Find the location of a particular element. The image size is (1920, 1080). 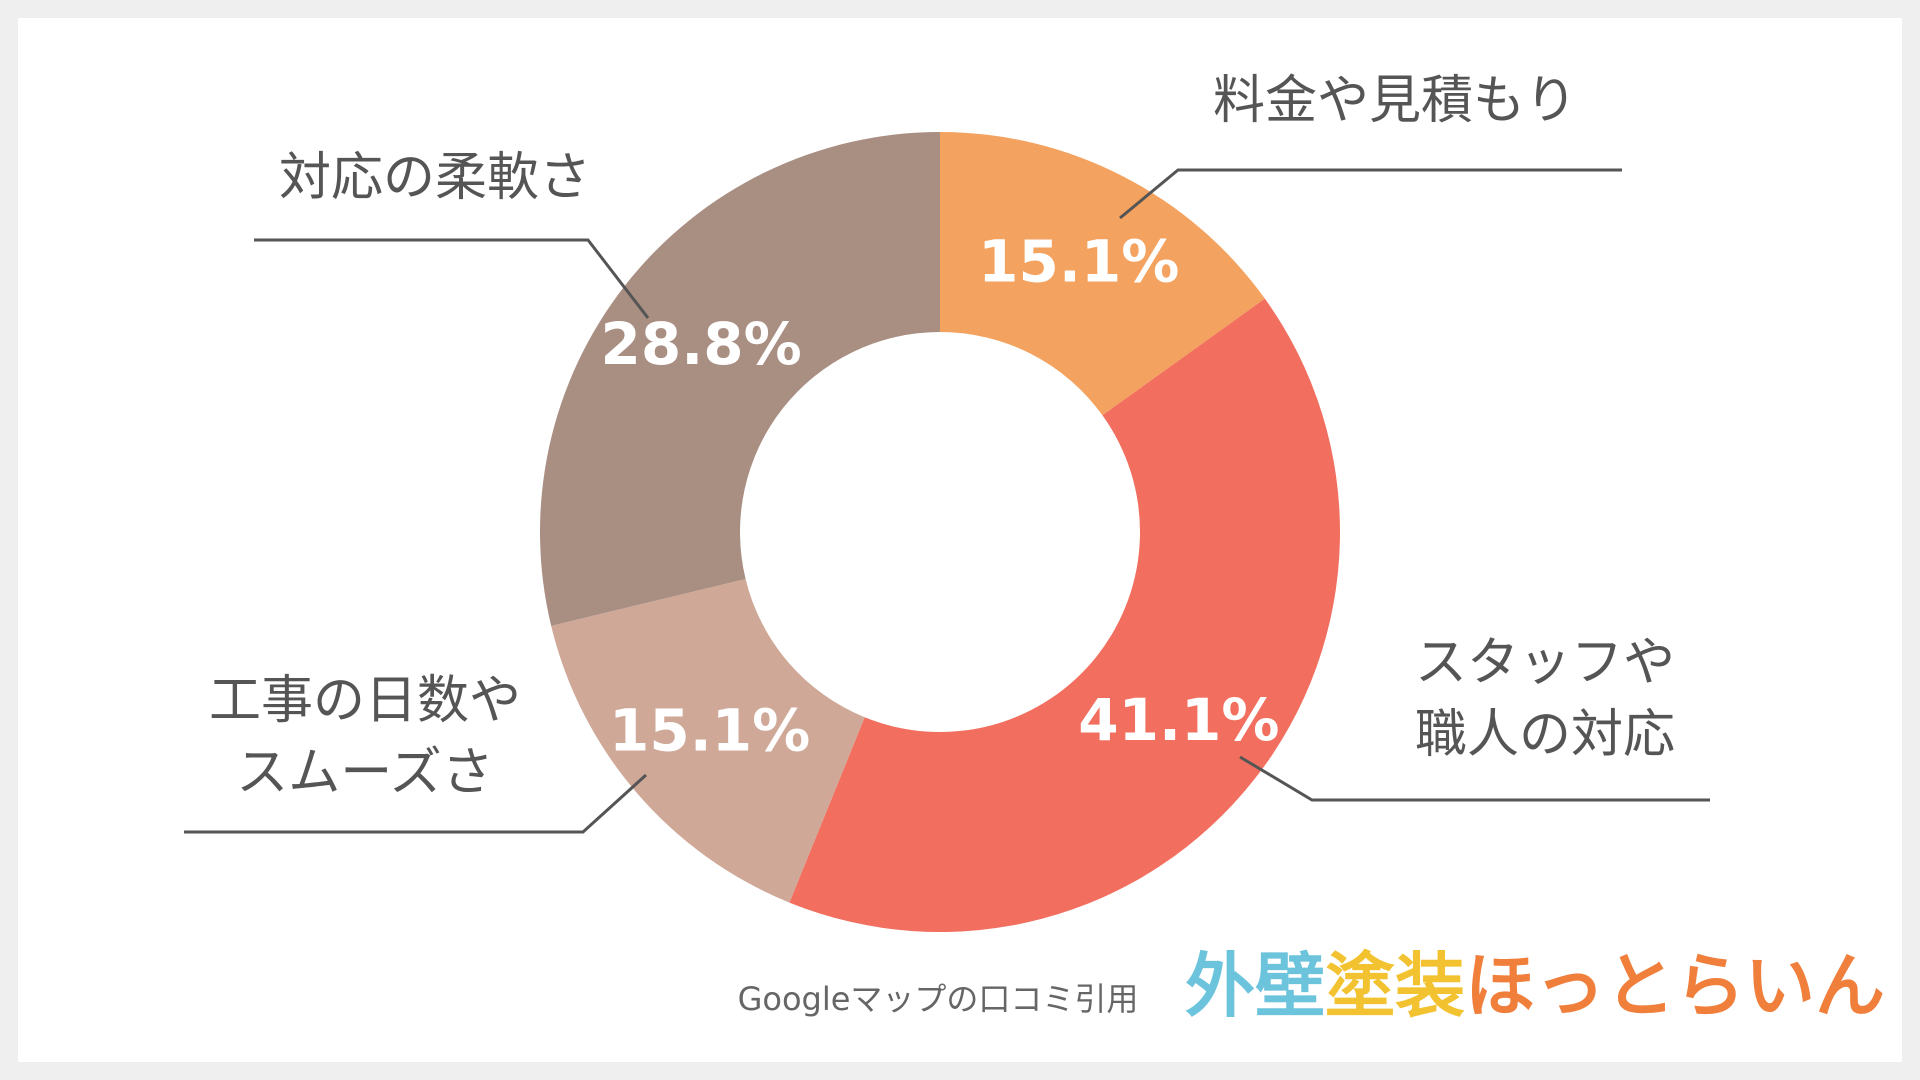

logo-part-3: ほっとらいん is located at coordinates (1675, 986).